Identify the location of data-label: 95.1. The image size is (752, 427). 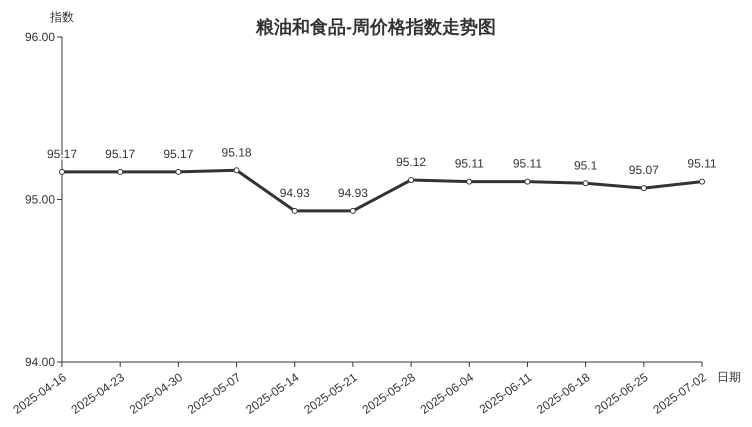
(586, 165).